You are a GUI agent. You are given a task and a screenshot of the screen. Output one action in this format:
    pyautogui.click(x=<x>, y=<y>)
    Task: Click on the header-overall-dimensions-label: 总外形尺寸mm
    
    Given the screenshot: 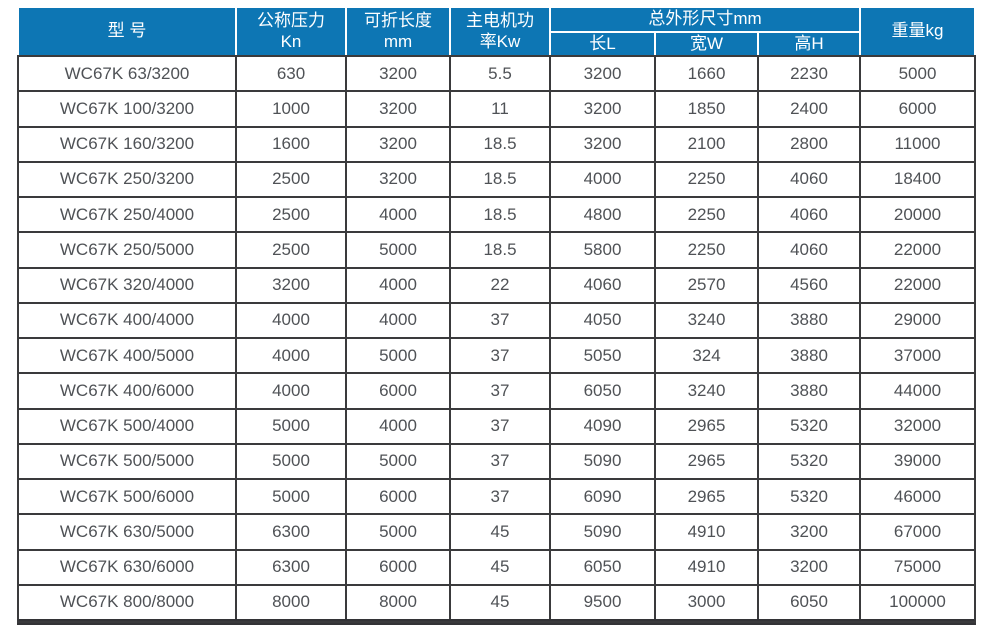 What is the action you would take?
    pyautogui.click(x=705, y=19)
    